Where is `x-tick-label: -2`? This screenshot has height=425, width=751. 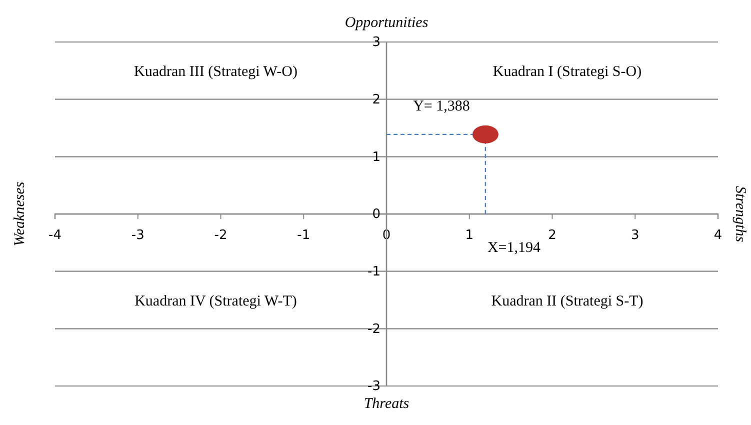 x-tick-label: -2 is located at coordinates (221, 235).